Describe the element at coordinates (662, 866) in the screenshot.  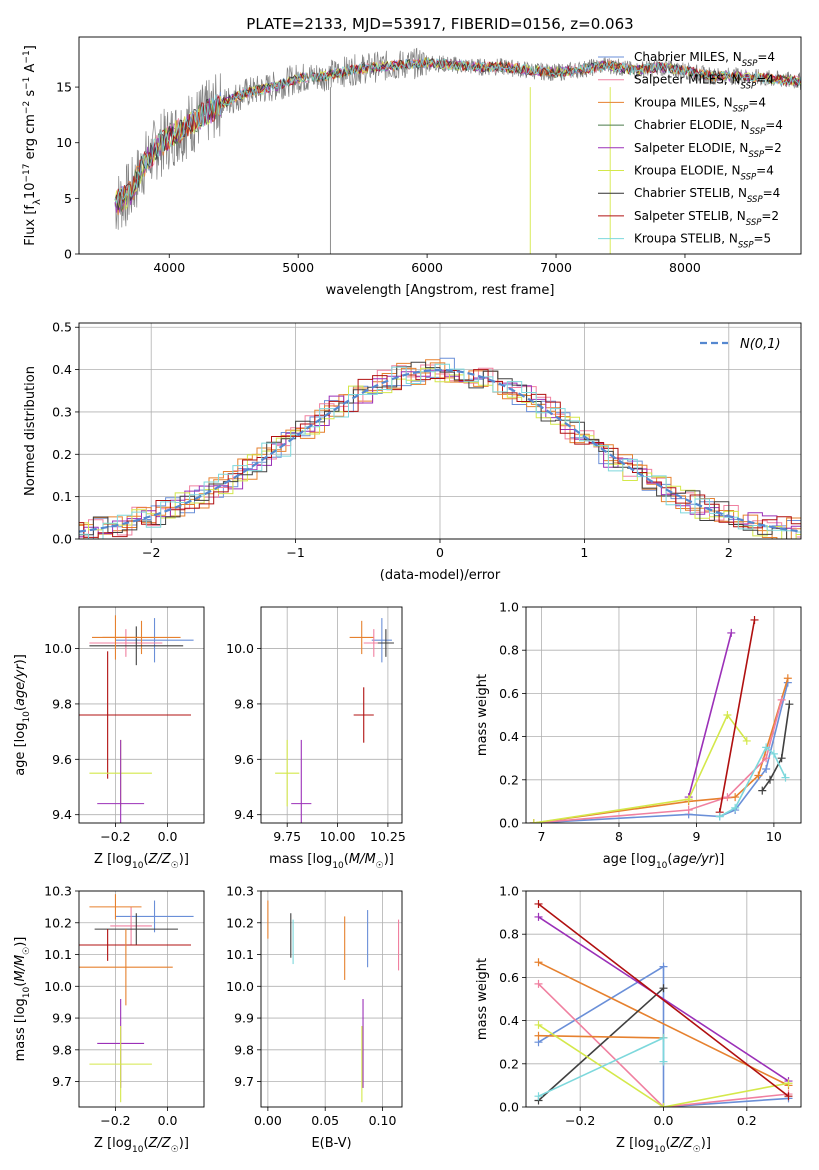
I see `x-axis-label-part: 10` at that location.